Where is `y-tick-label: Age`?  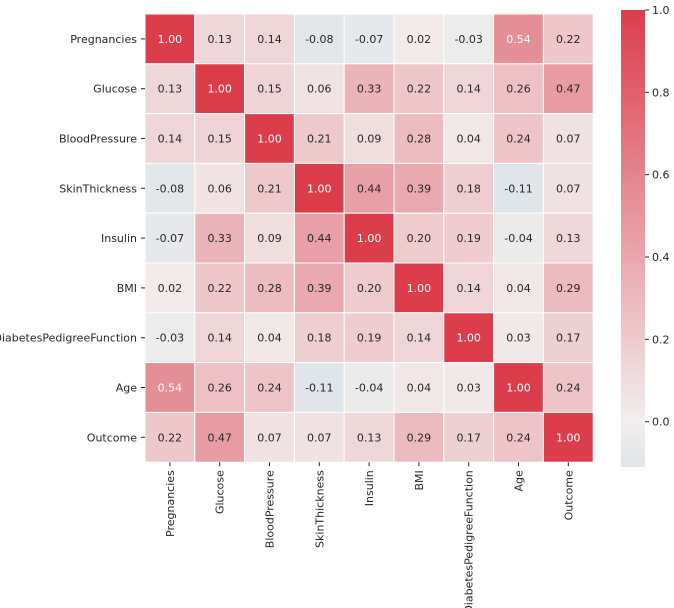
y-tick-label: Age is located at coordinates (127, 388).